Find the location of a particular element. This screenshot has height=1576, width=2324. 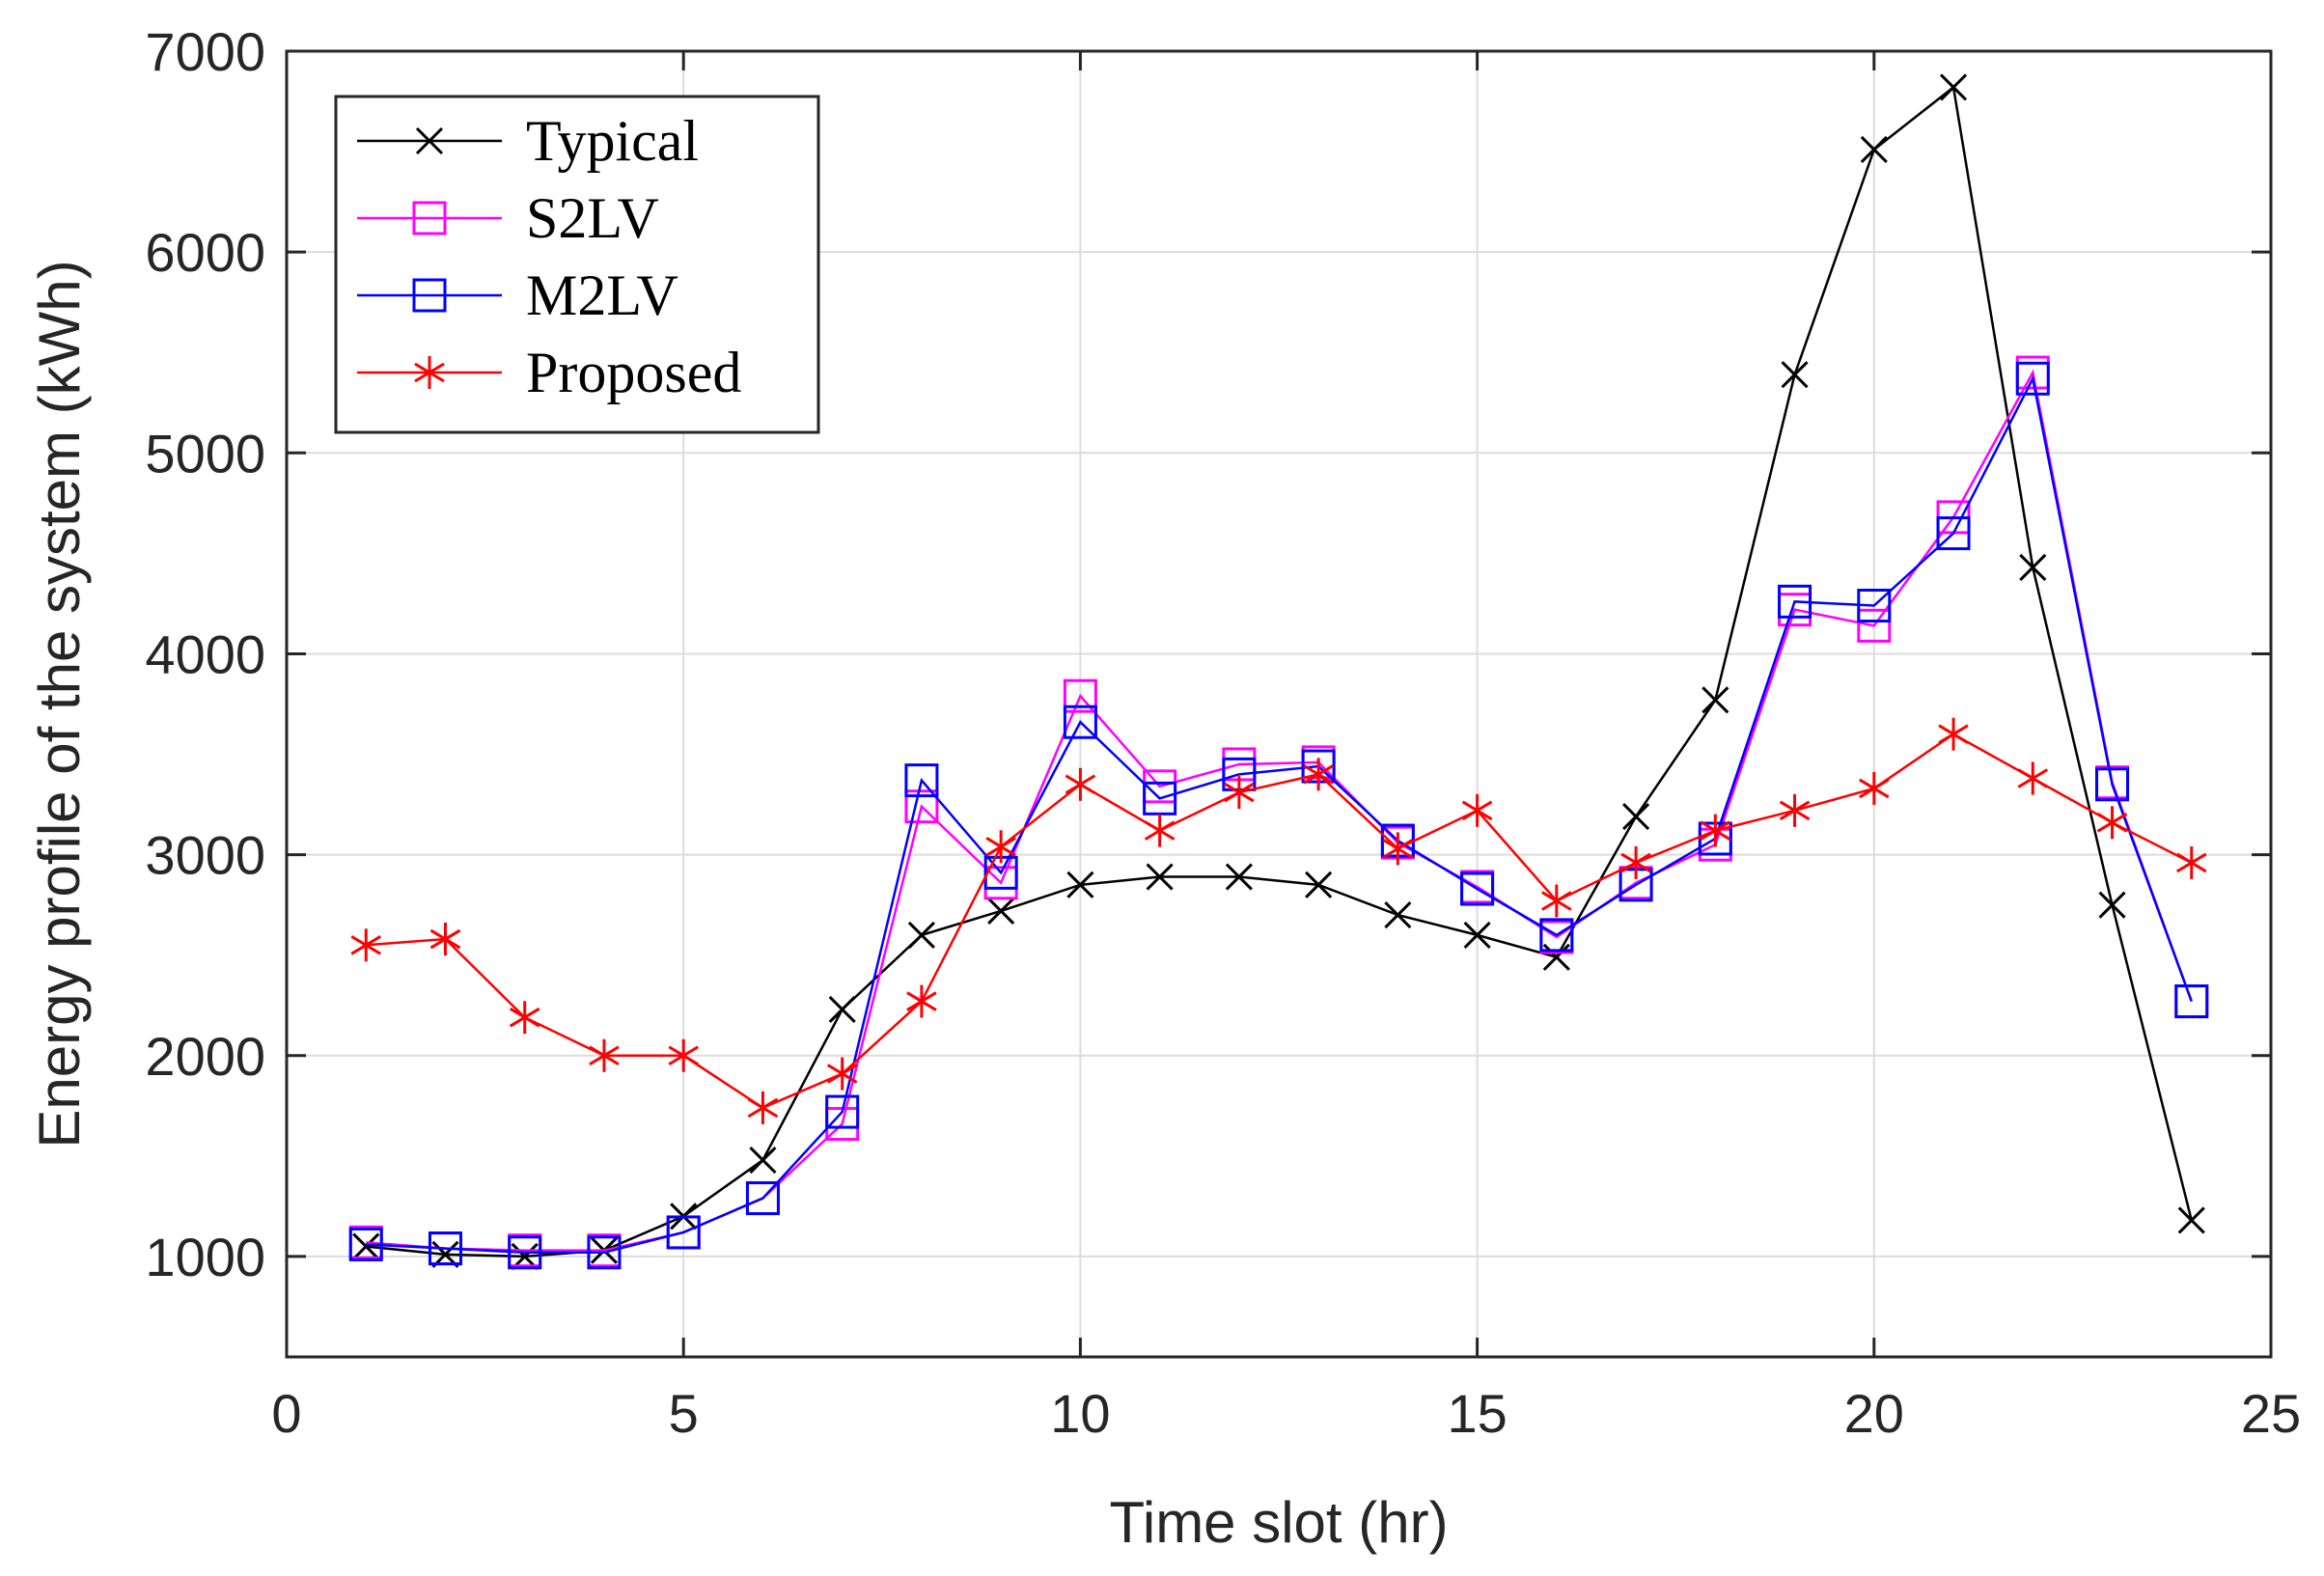

legend-label-m2lv: M2LV is located at coordinates (602, 295).